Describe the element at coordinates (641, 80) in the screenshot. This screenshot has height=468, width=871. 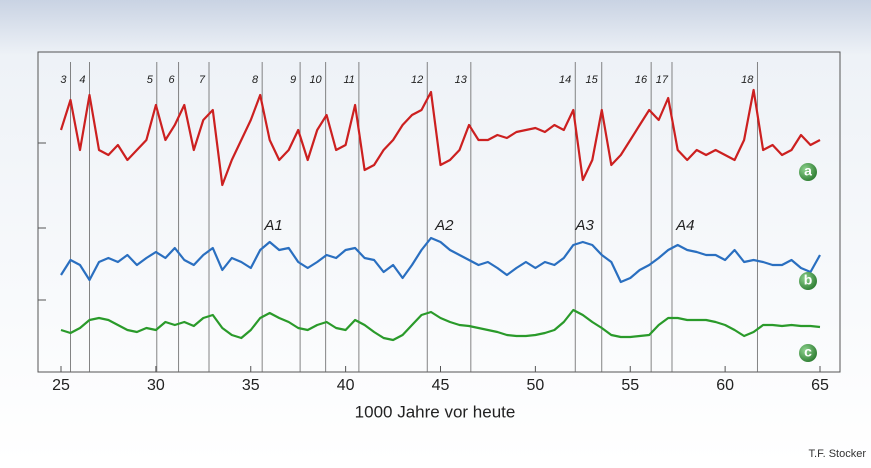
I see `event-label: 16` at that location.